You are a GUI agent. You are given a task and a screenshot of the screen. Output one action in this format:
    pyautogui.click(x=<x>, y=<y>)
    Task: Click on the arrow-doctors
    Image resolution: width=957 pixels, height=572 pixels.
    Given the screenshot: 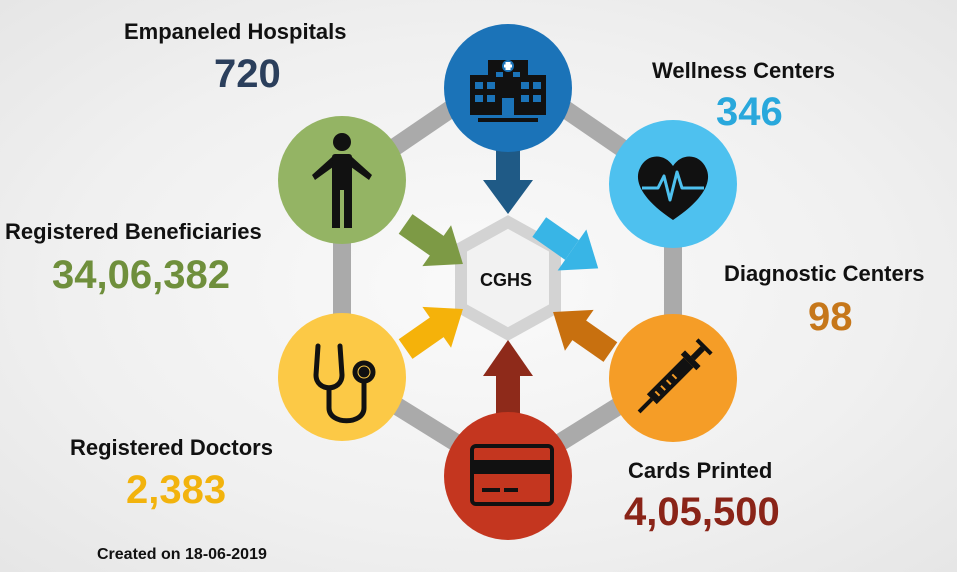 What is the action you would take?
    pyautogui.click(x=430, y=332)
    